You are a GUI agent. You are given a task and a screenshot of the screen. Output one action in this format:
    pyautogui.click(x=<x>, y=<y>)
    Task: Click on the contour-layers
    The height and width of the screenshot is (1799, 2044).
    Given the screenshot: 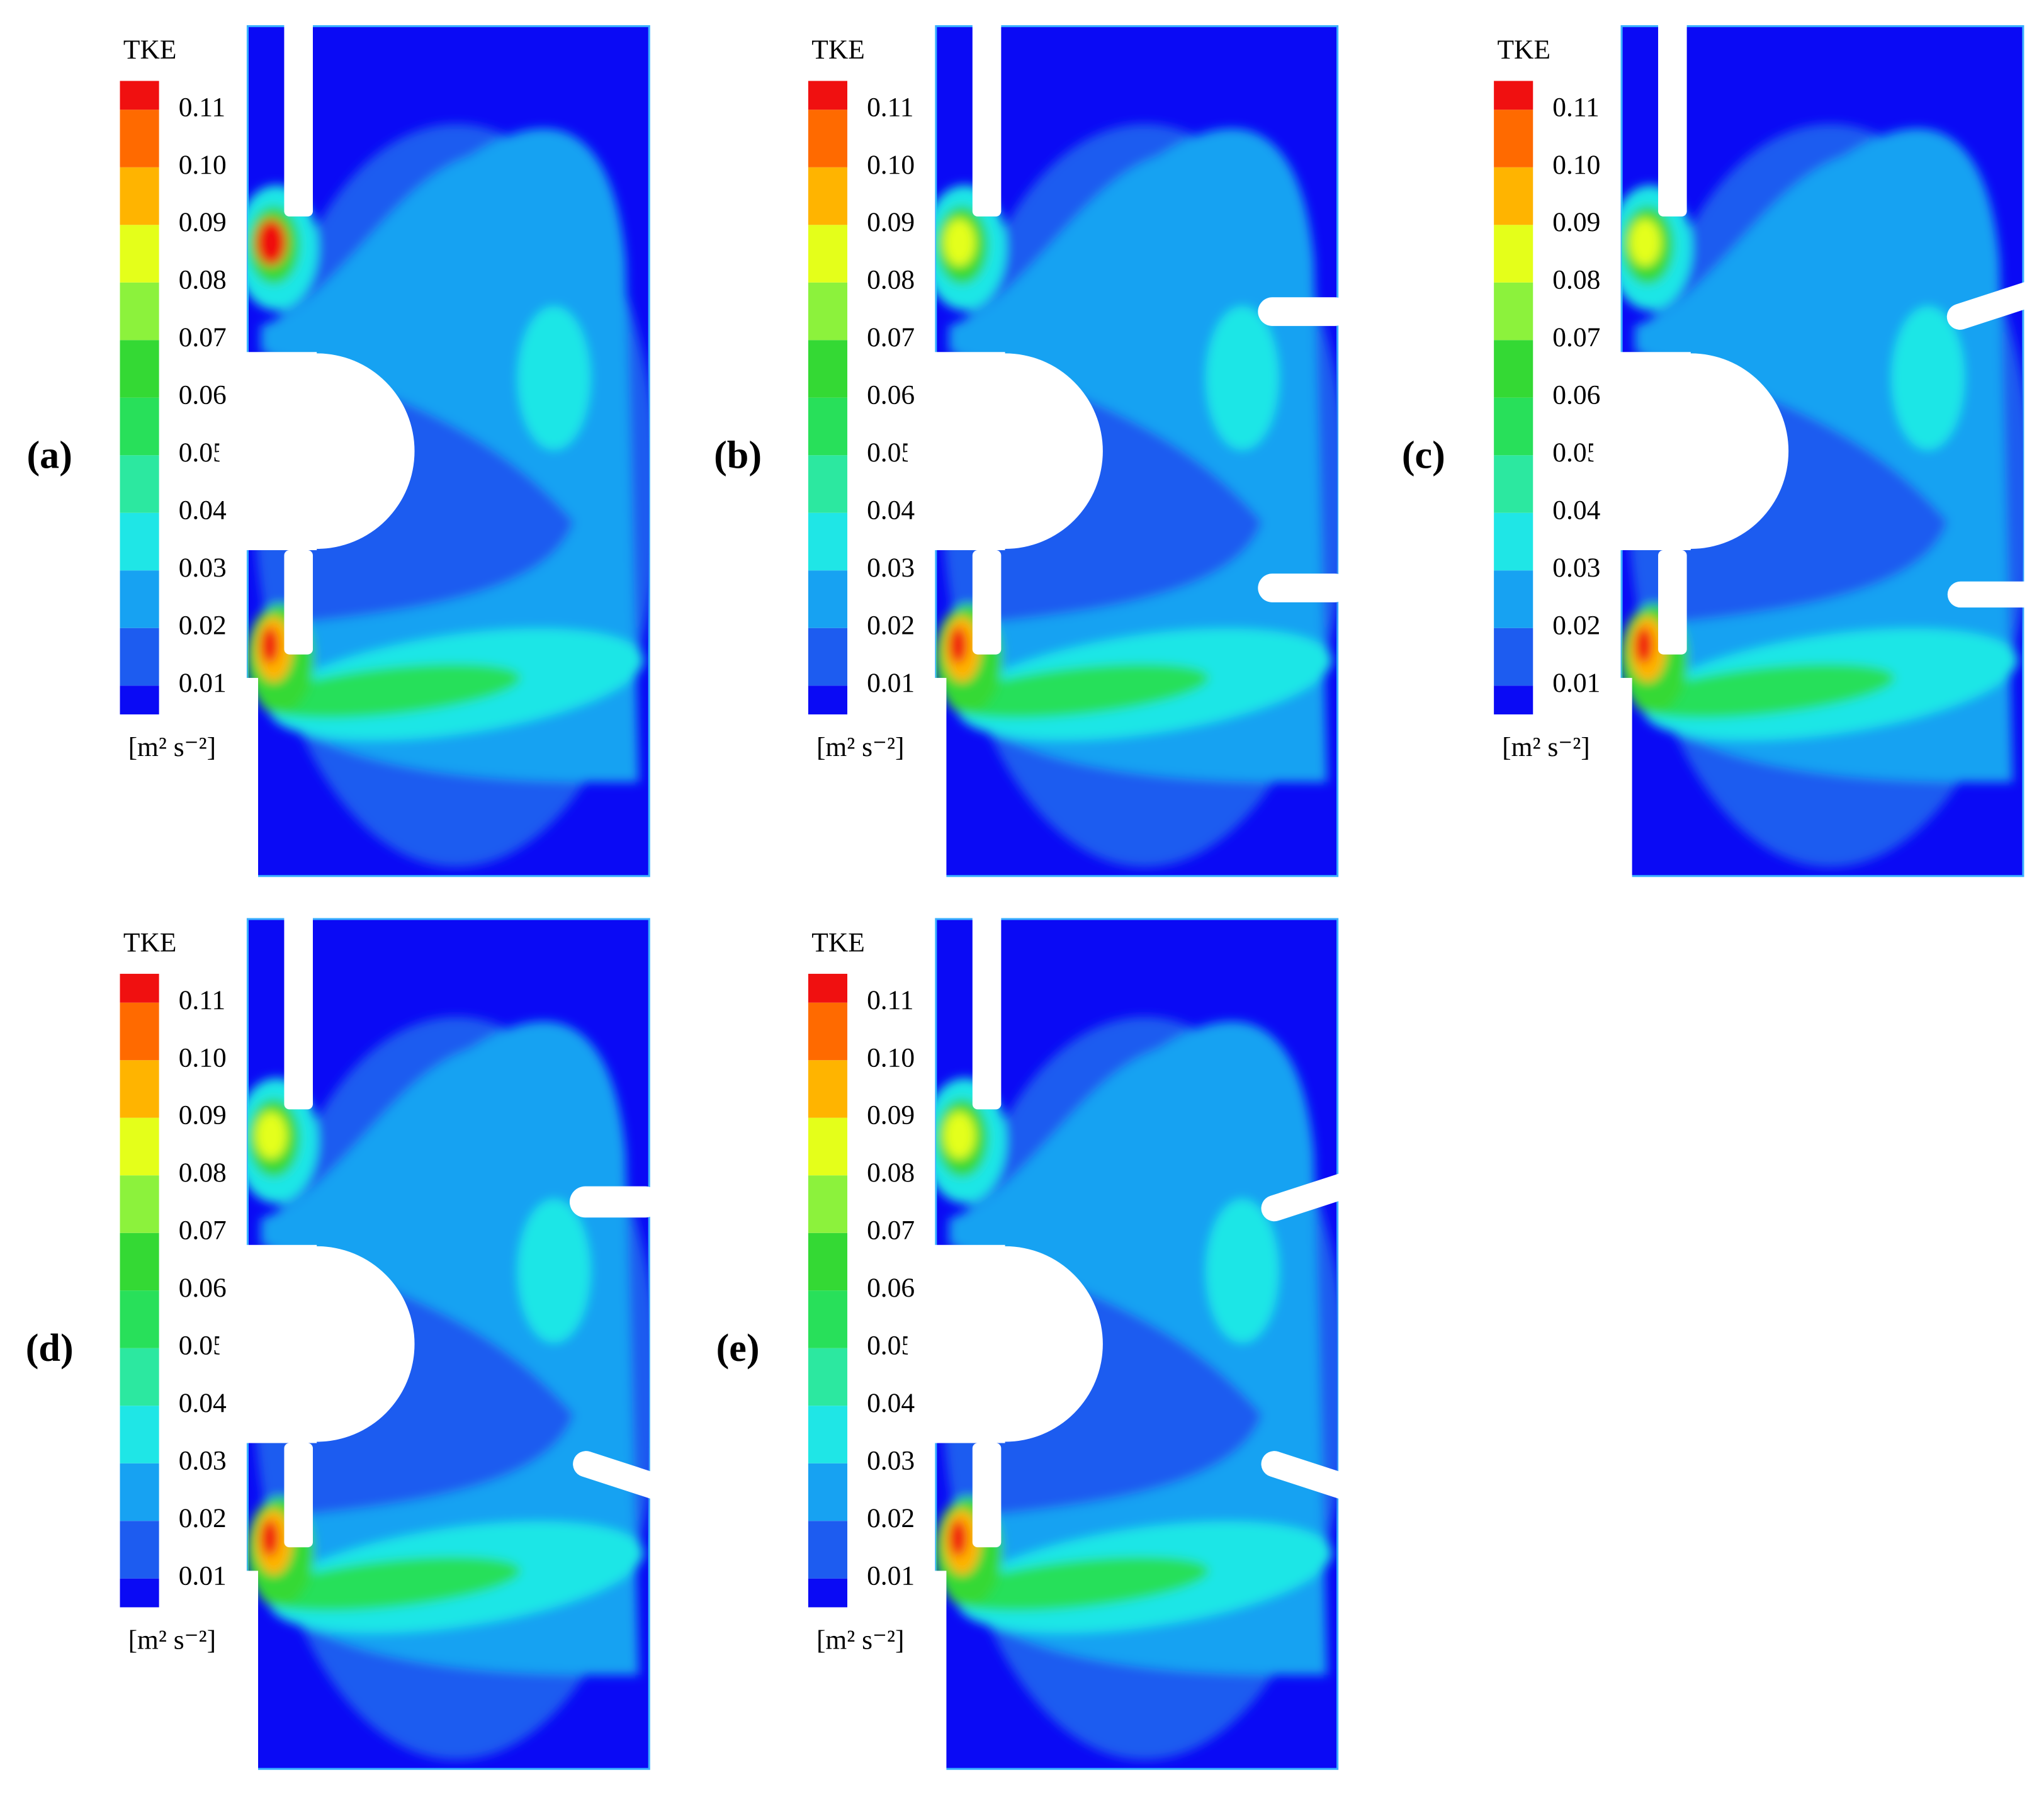 What is the action you would take?
    pyautogui.click(x=448, y=1388)
    